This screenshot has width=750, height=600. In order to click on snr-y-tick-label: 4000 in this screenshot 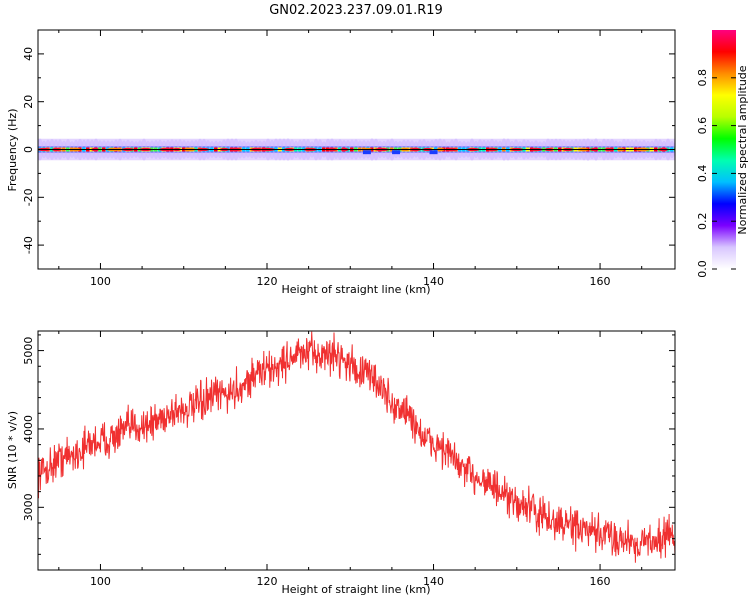, I will do `click(28, 429)`.